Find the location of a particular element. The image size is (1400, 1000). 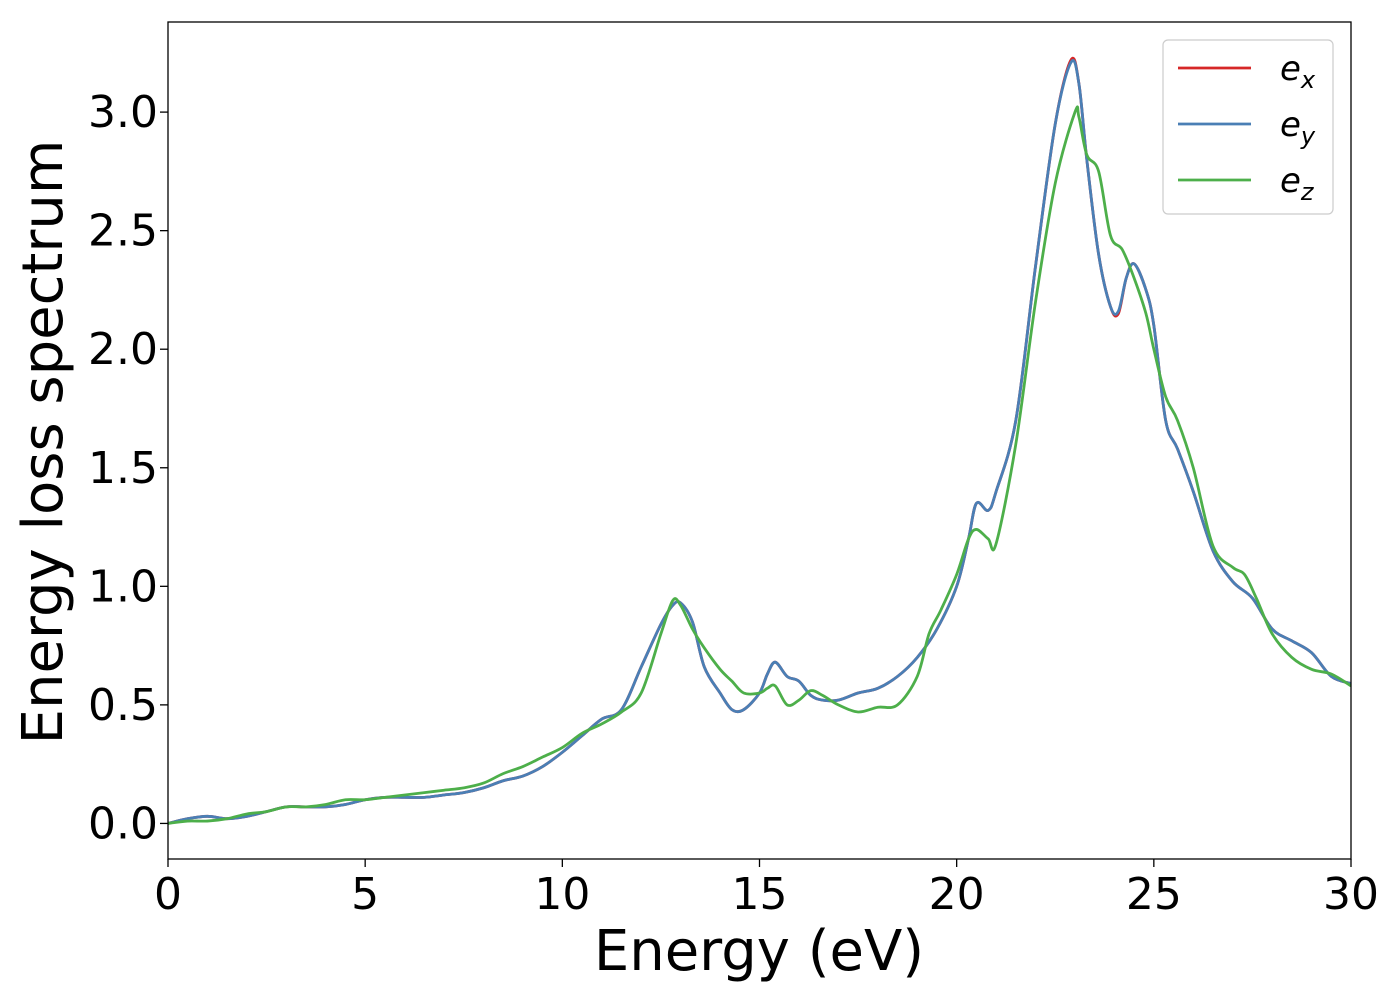

x-tick-label: 15 is located at coordinates (760, 894).